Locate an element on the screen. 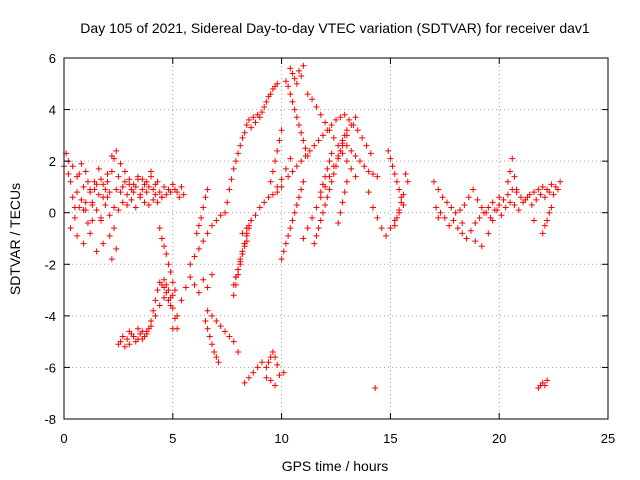 This screenshot has height=480, width=640. y-tick-label: 6 is located at coordinates (52, 58).